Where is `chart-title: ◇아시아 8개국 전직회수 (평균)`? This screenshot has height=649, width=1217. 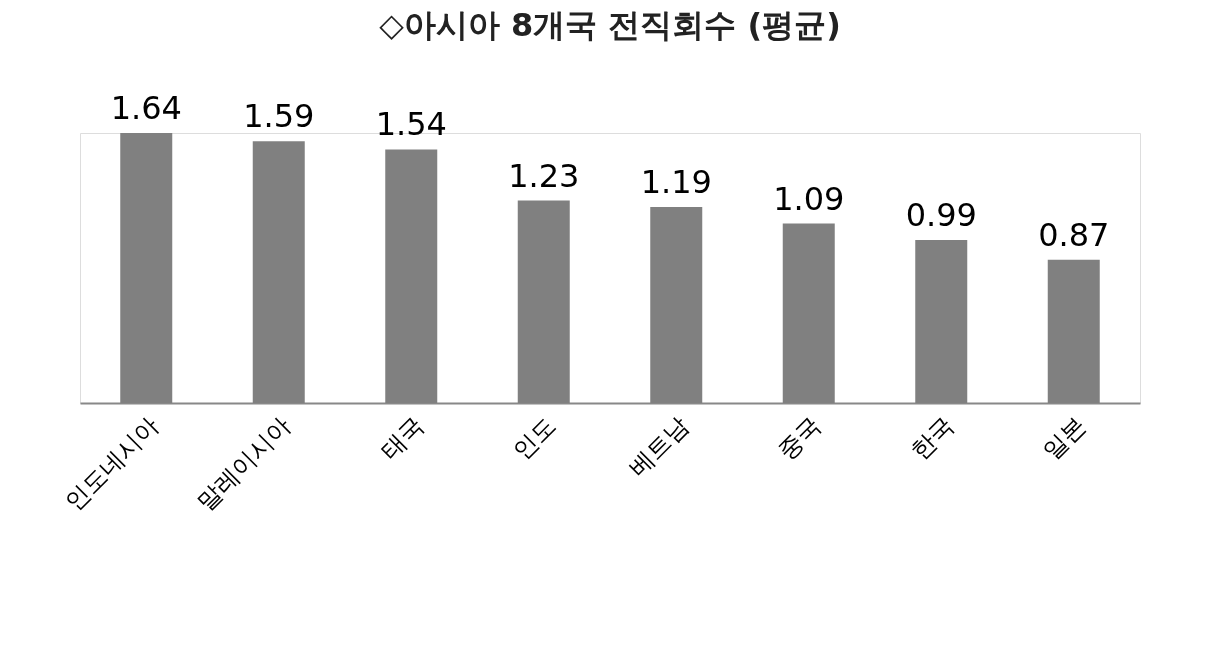 chart-title: ◇아시아 8개국 전직회수 (평균) is located at coordinates (610, 25).